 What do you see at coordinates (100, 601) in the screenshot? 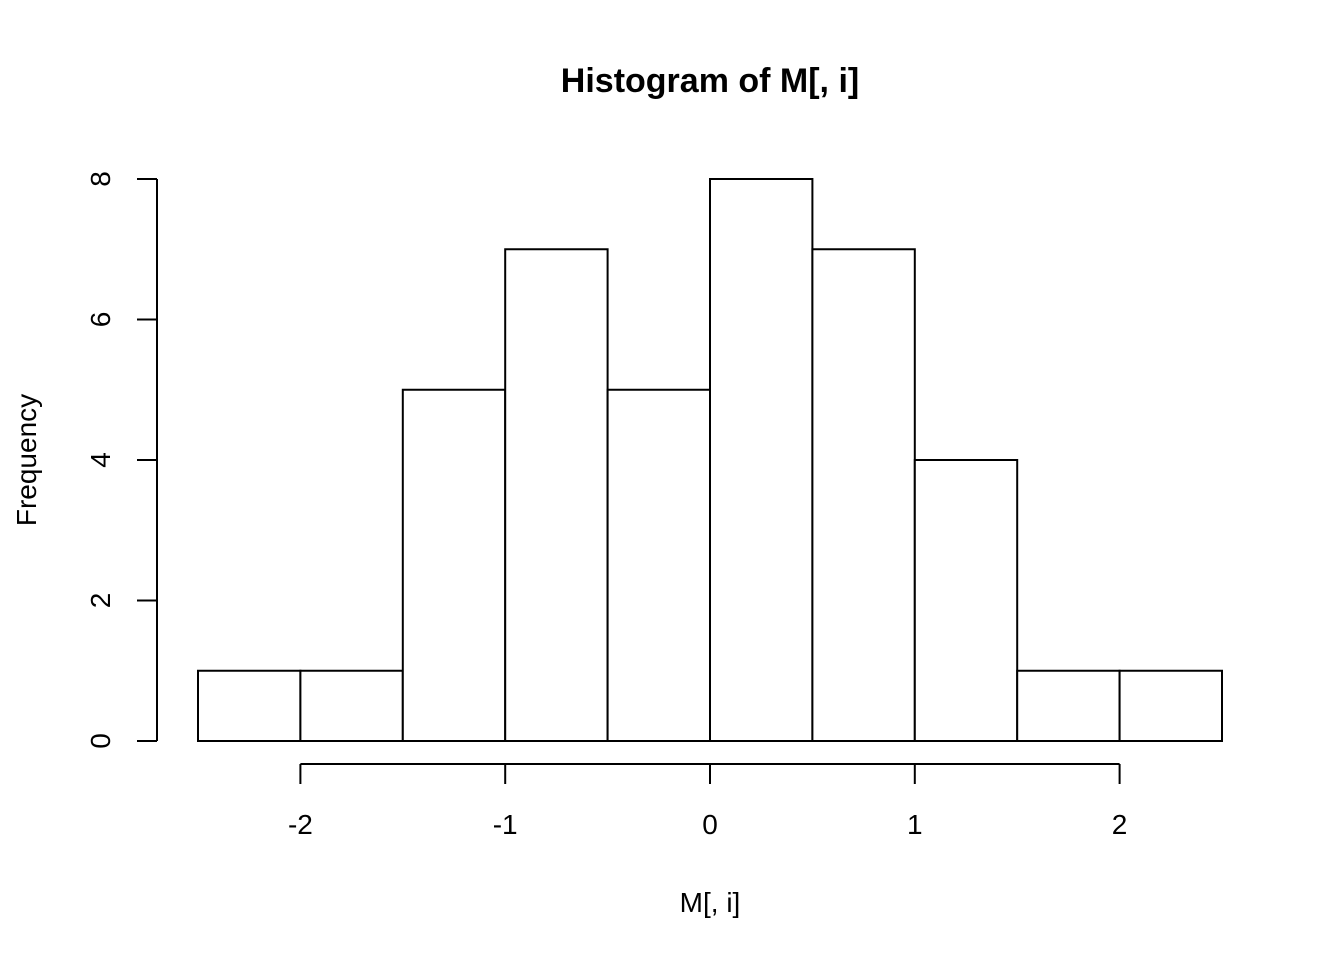
I see `y-tick-label-1: 2` at bounding box center [100, 601].